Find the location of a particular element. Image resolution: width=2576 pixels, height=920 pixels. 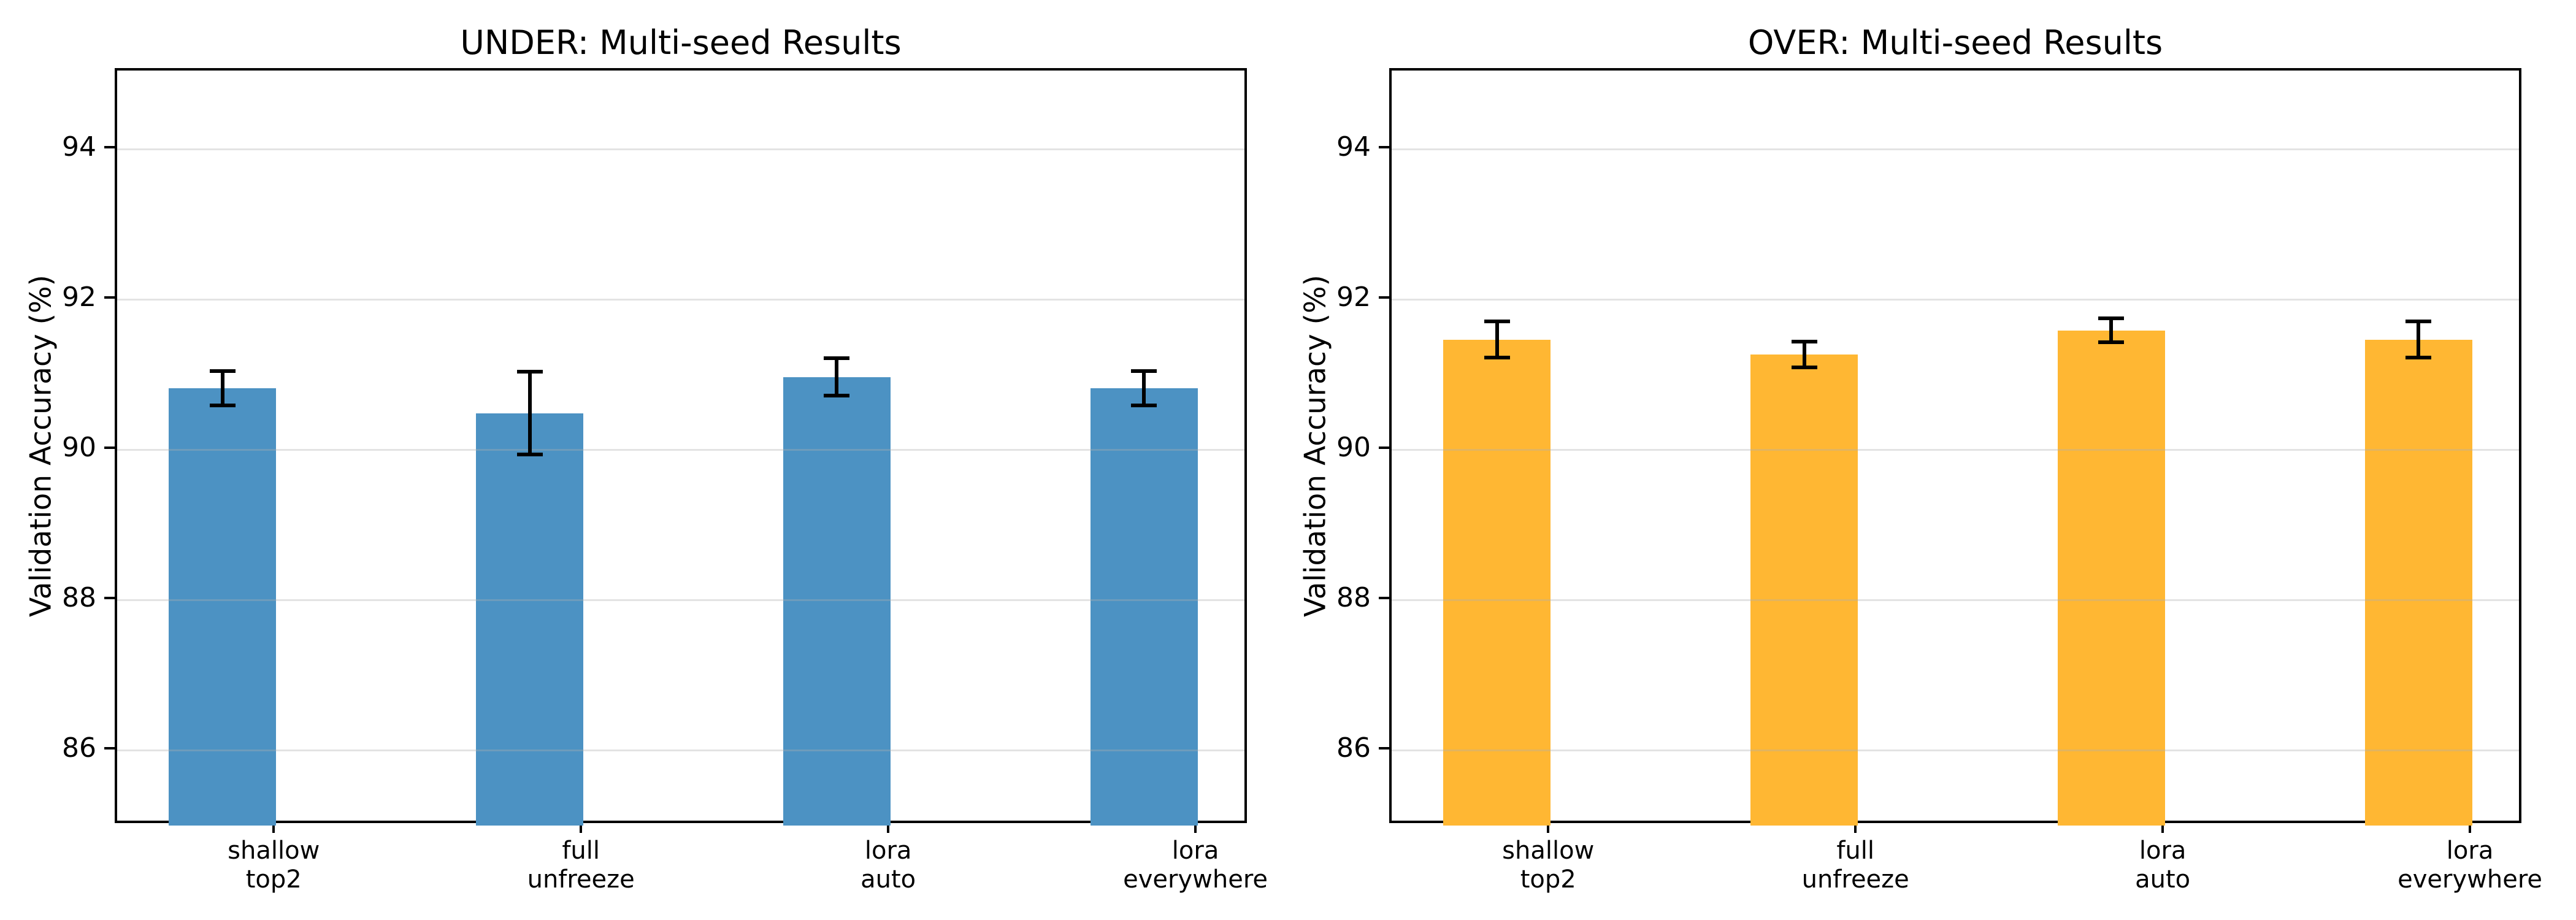

x-tick-label-line: everywhere is located at coordinates (1195, 879).